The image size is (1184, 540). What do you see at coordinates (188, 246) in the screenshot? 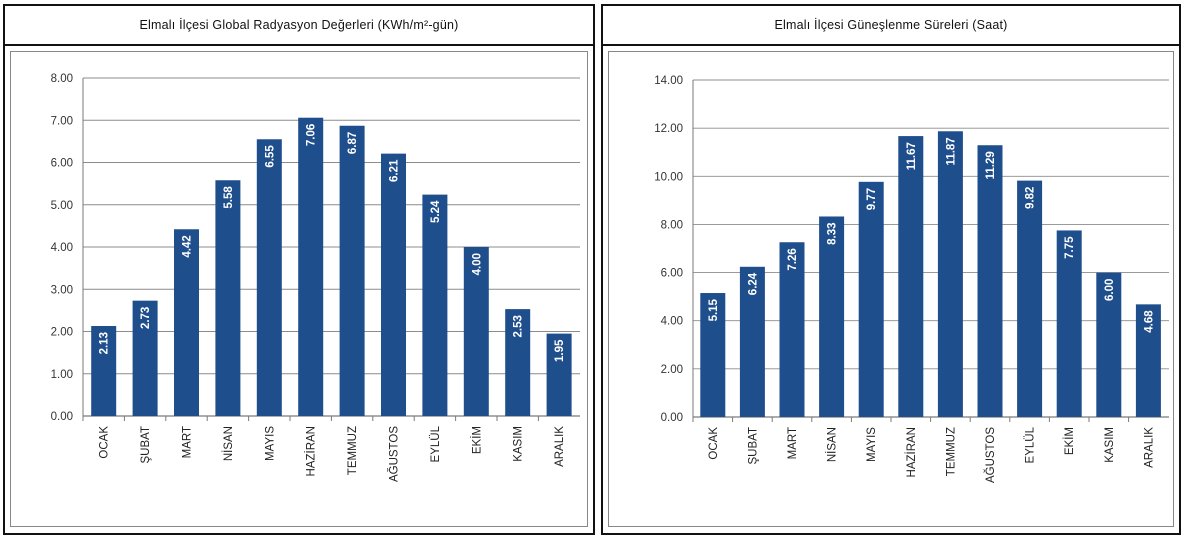
I see `bar-value-label: 4.42` at bounding box center [188, 246].